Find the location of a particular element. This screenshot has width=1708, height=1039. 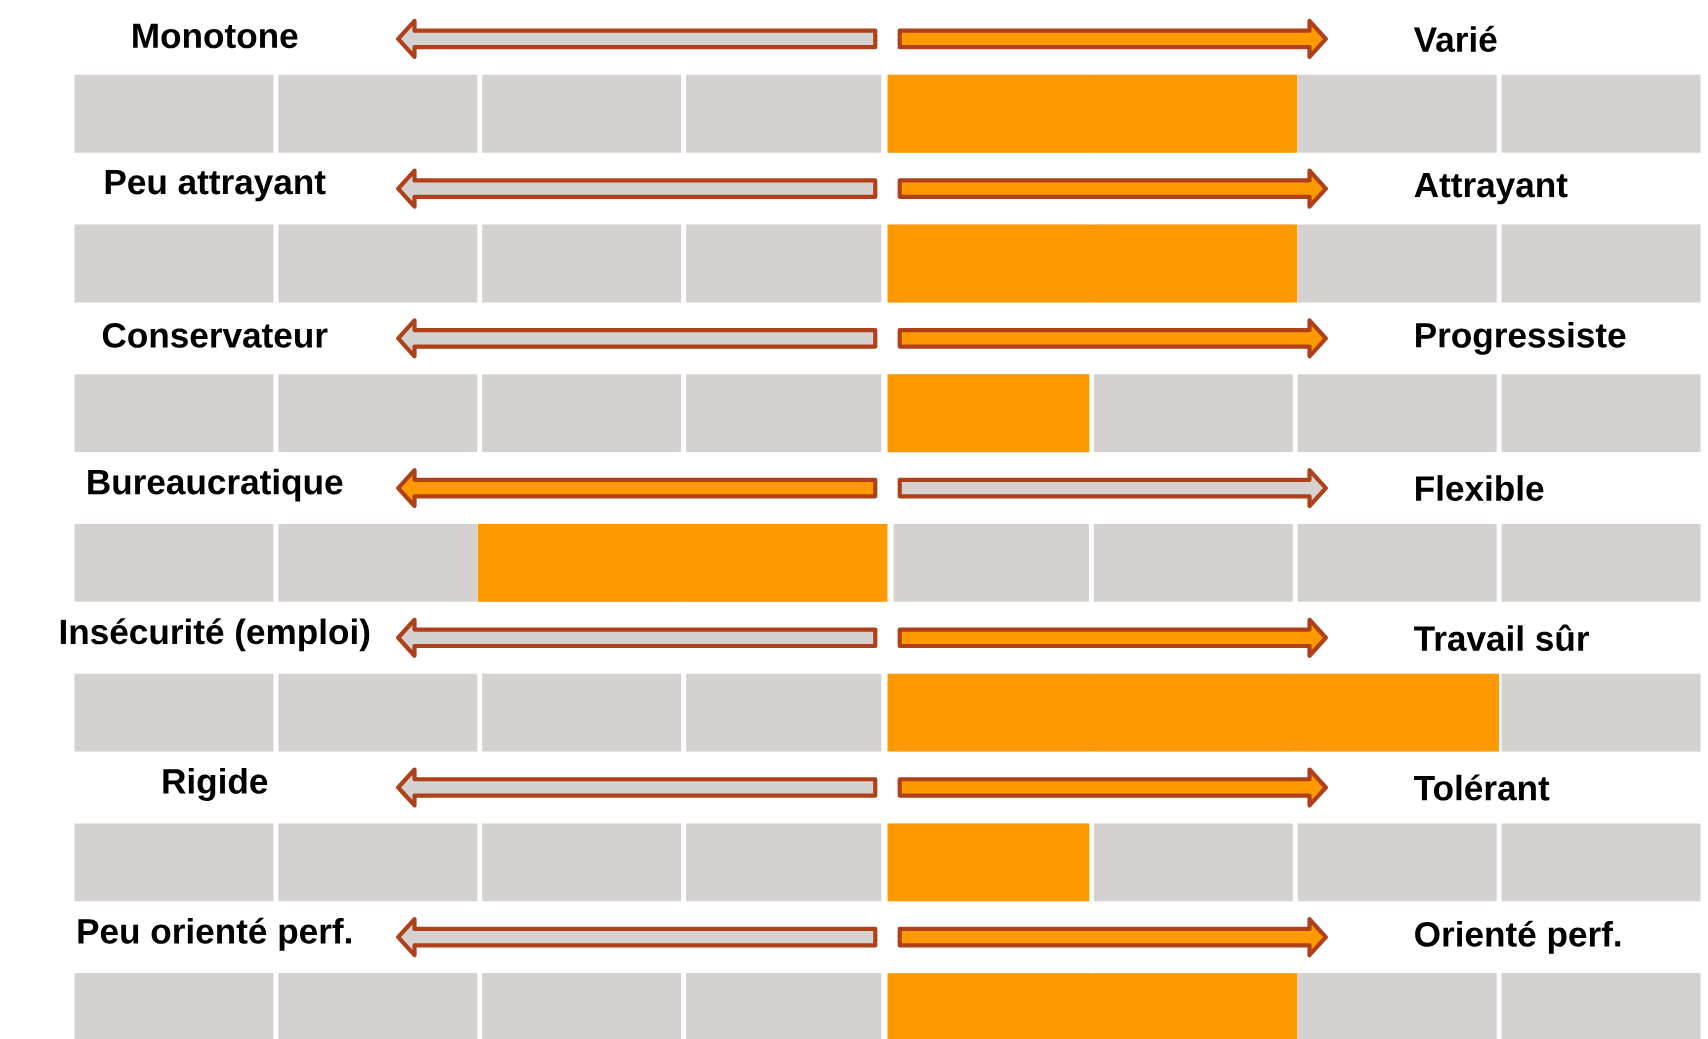

y-tick-label: Conservateur is located at coordinates (215, 335).